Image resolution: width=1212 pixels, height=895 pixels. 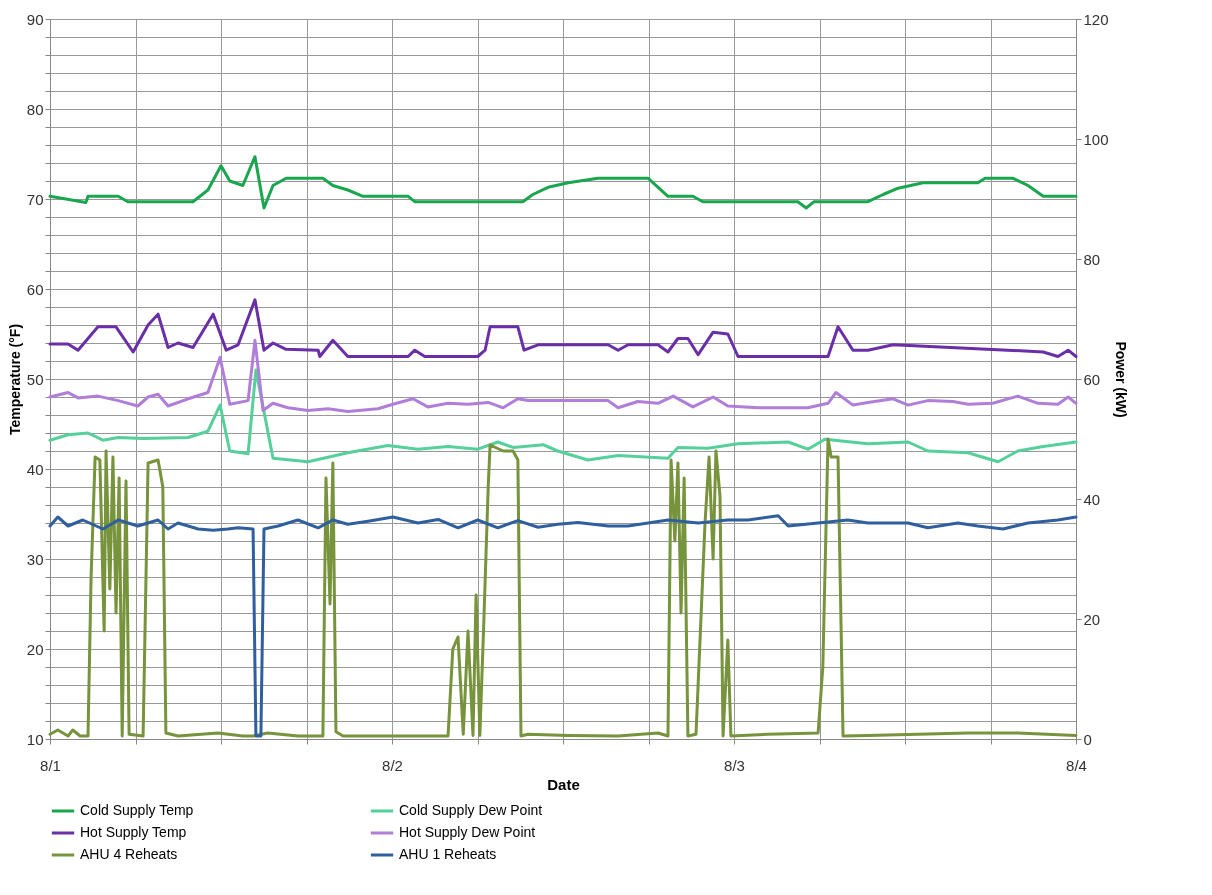 I want to click on x-tick-label: 8/1, so click(x=50, y=765).